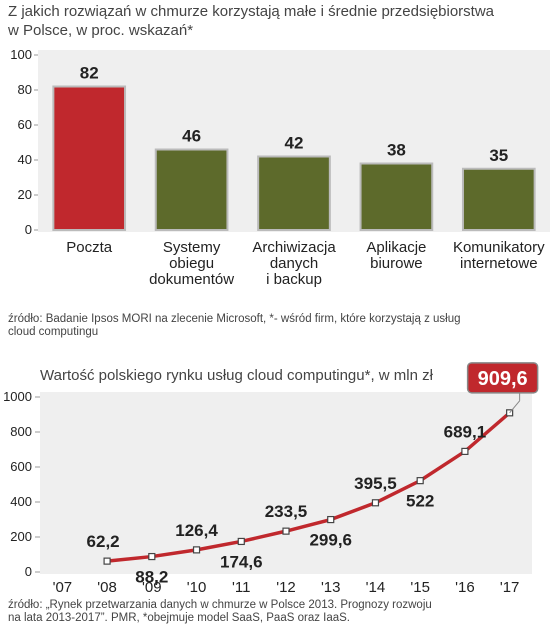  What do you see at coordinates (21, 536) in the screenshot?
I see `y-tick-label: 200` at bounding box center [21, 536].